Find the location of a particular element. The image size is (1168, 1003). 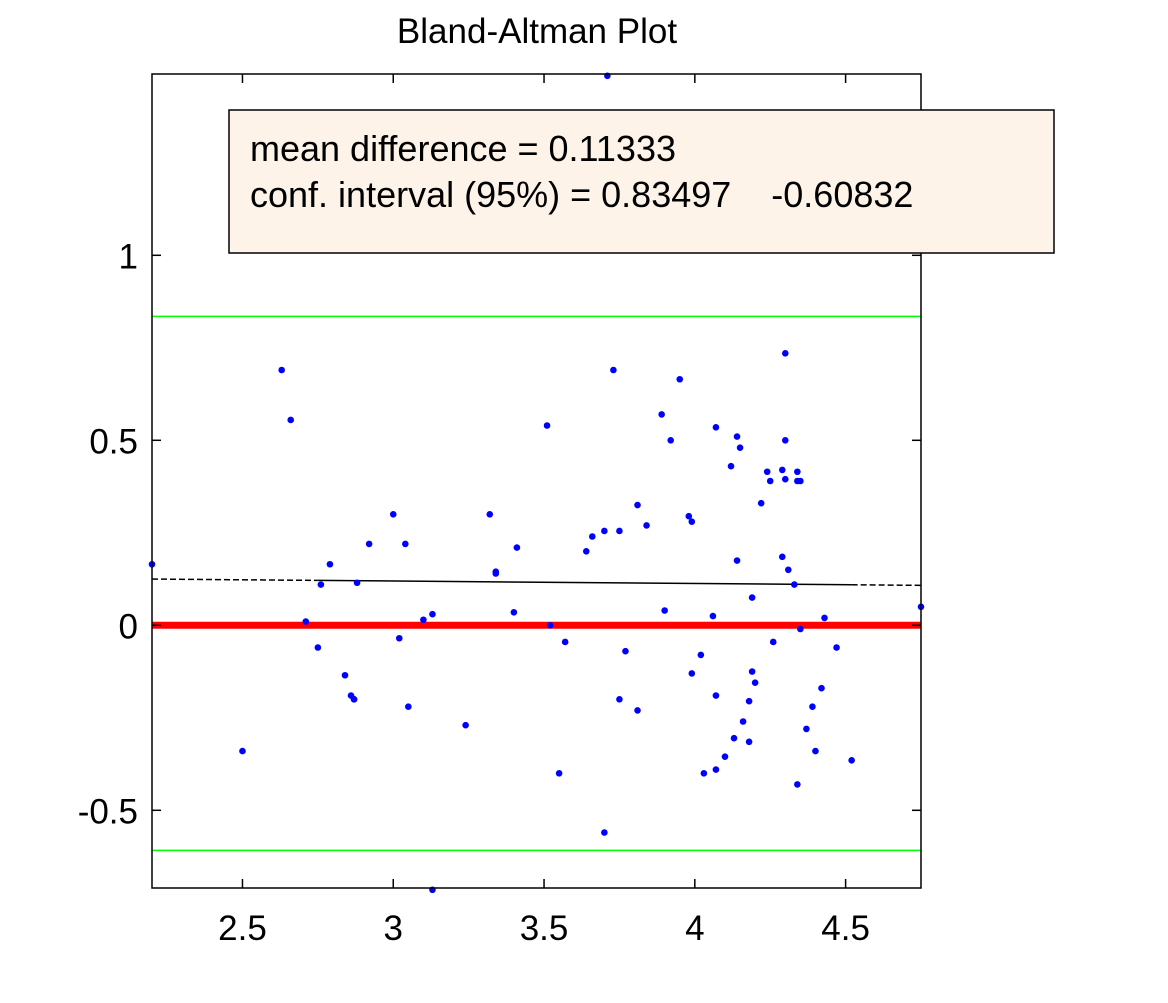

y-tick-label: -0.5 is located at coordinates (108, 811).